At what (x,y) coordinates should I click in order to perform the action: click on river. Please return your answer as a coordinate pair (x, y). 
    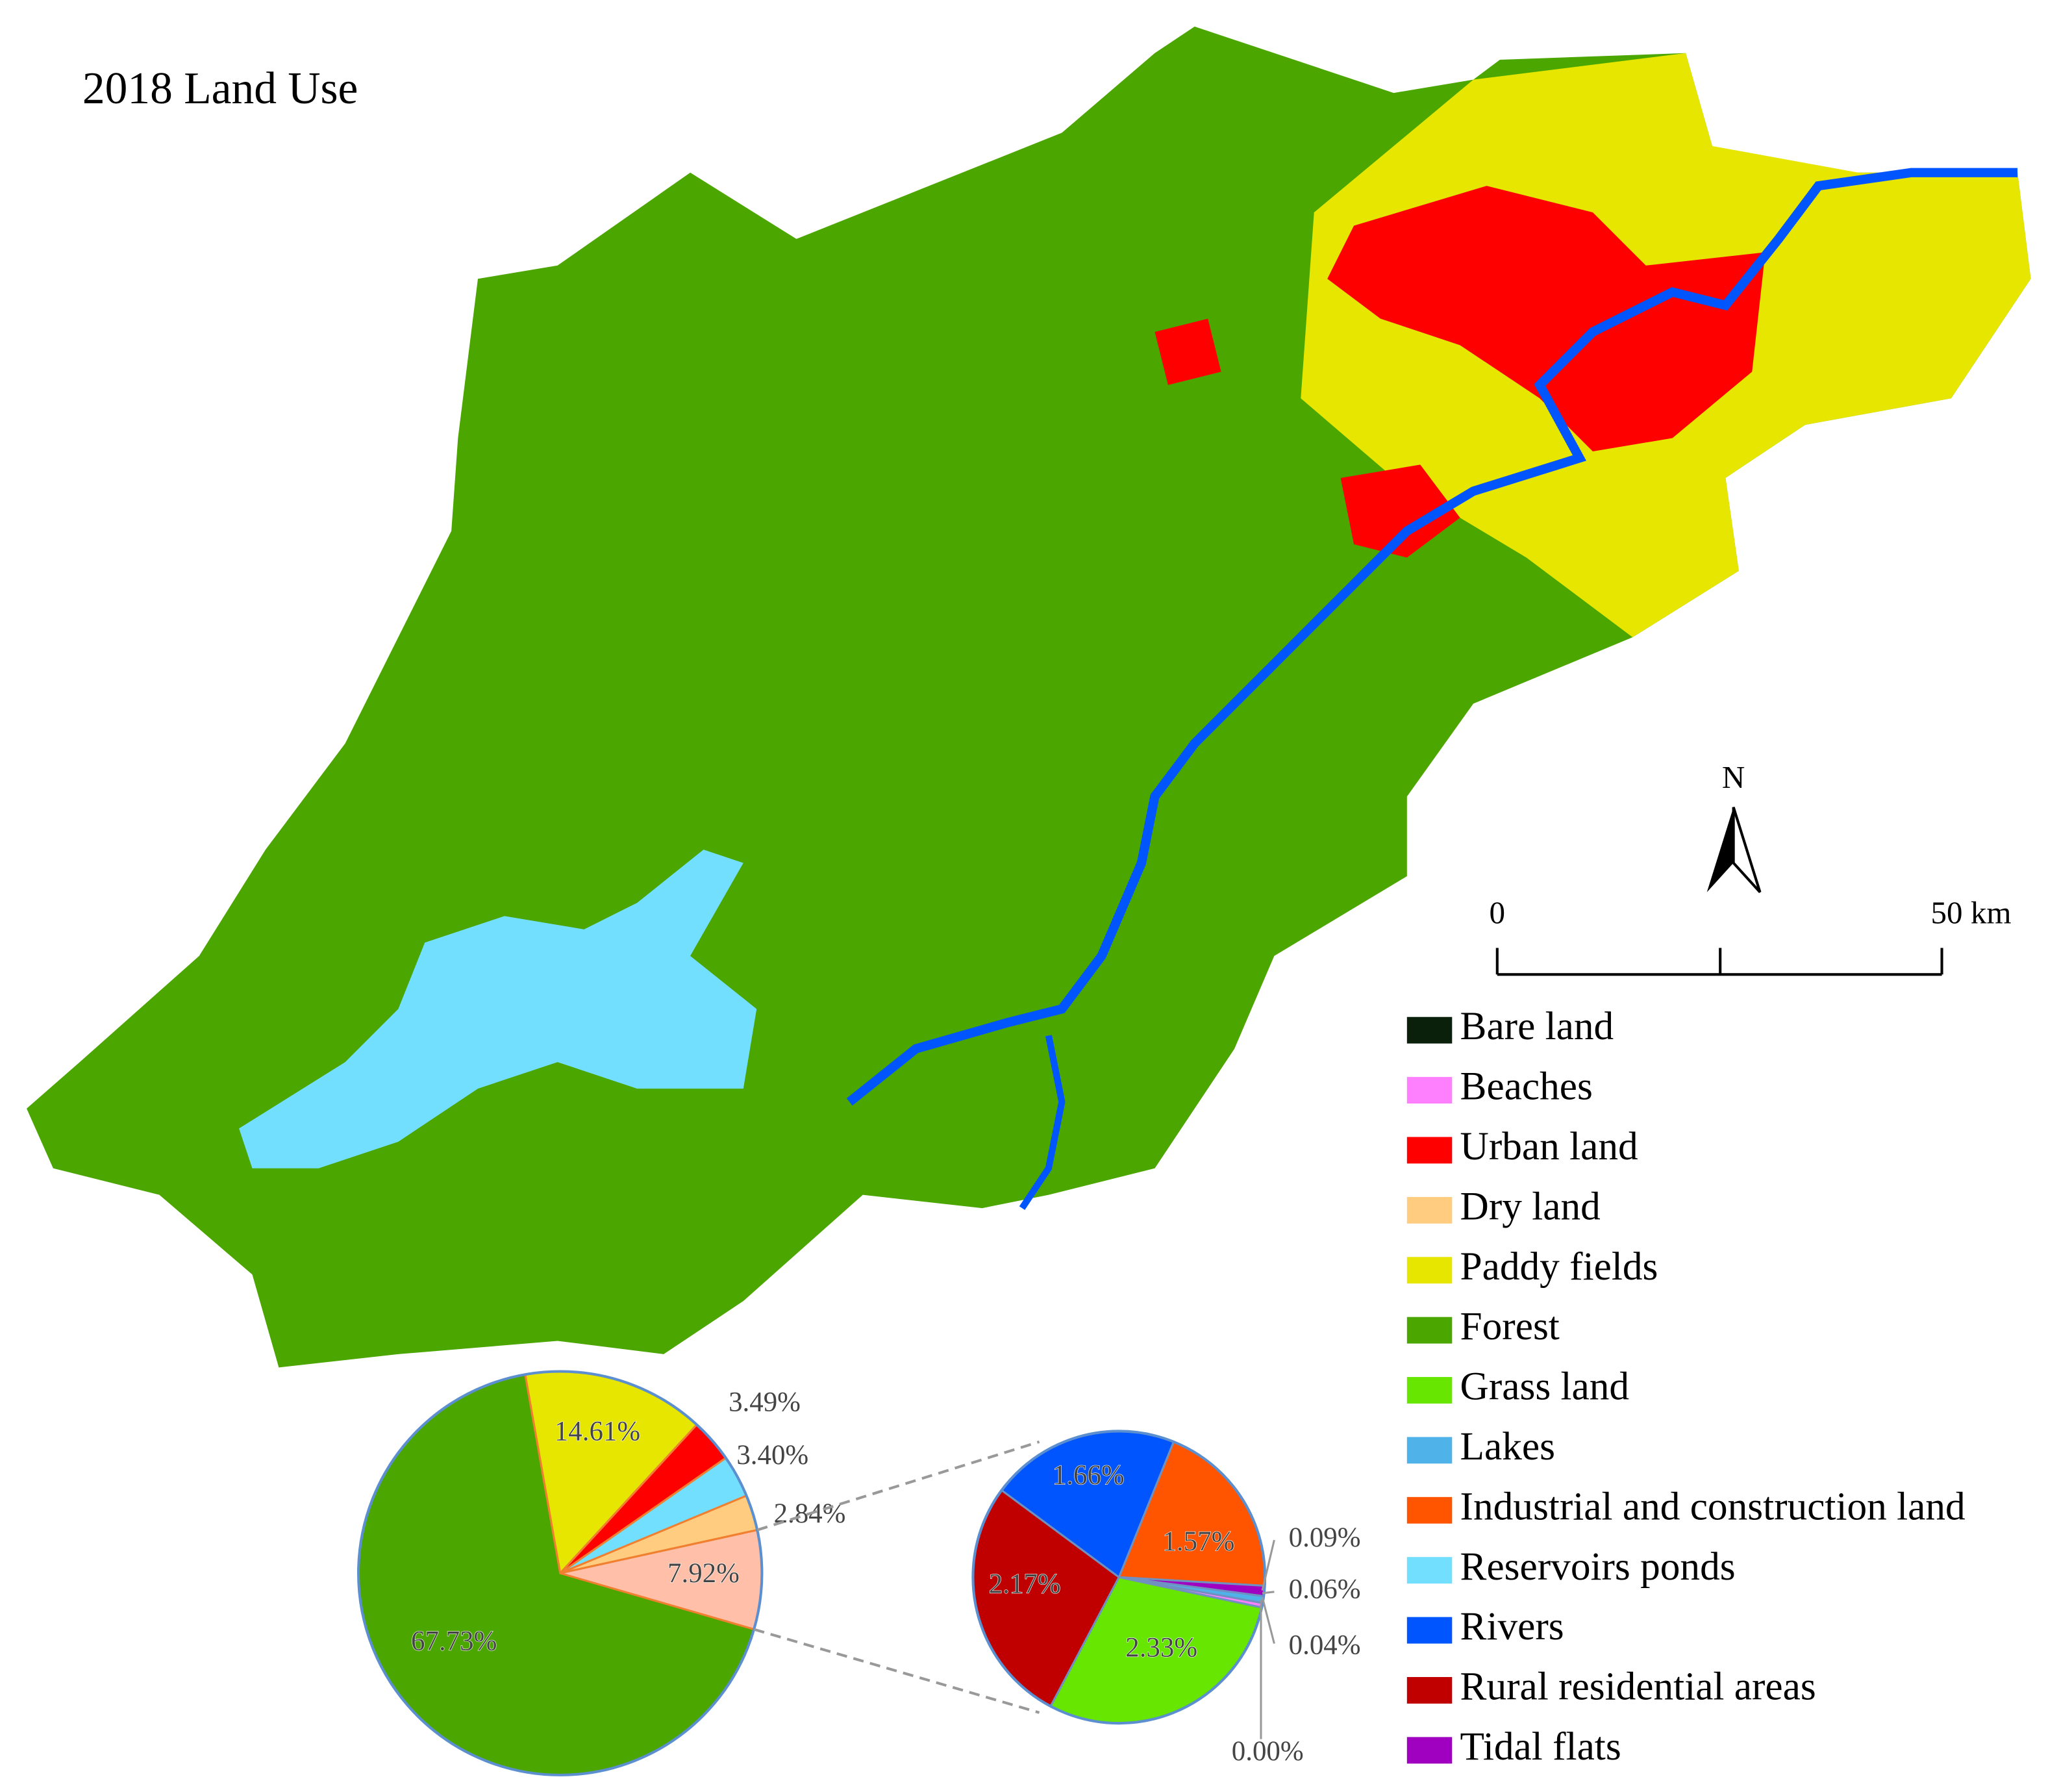
    Looking at the image, I should click on (1042, 1122).